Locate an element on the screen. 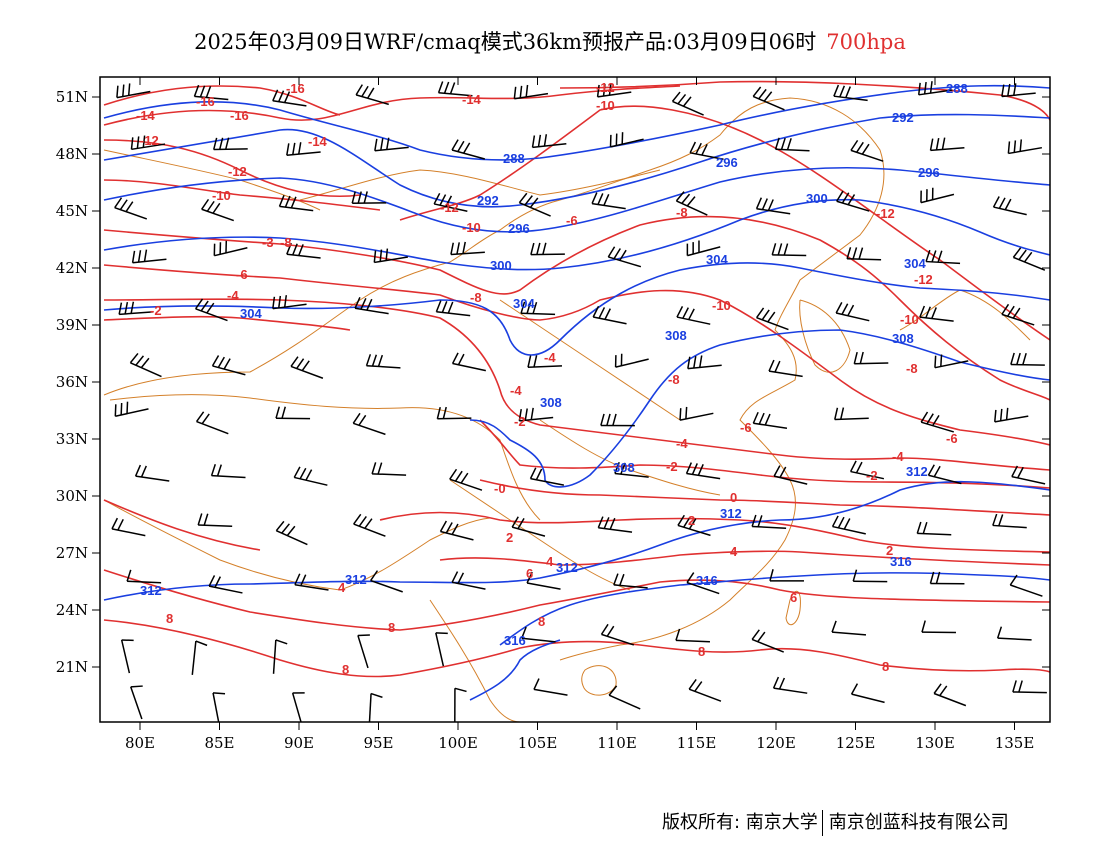  y-tick-label: 21N is located at coordinates (72, 667).